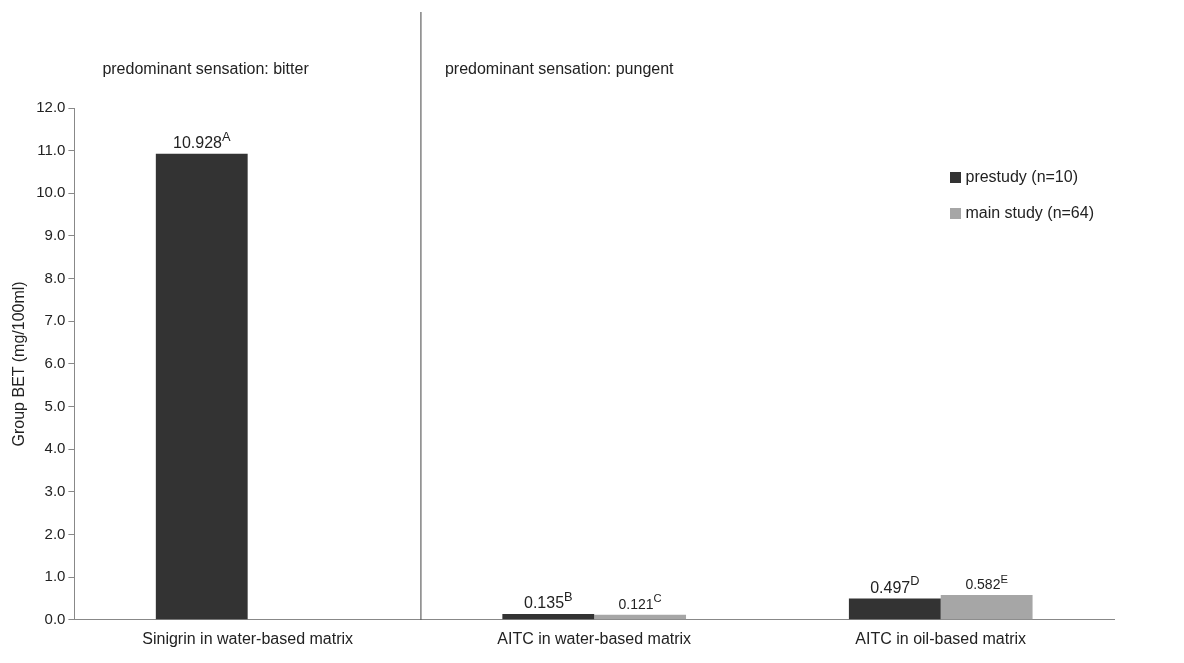 Image resolution: width=1184 pixels, height=663 pixels. Describe the element at coordinates (1021, 177) in the screenshot. I see `legend-label: prestudy (n=10)` at that location.